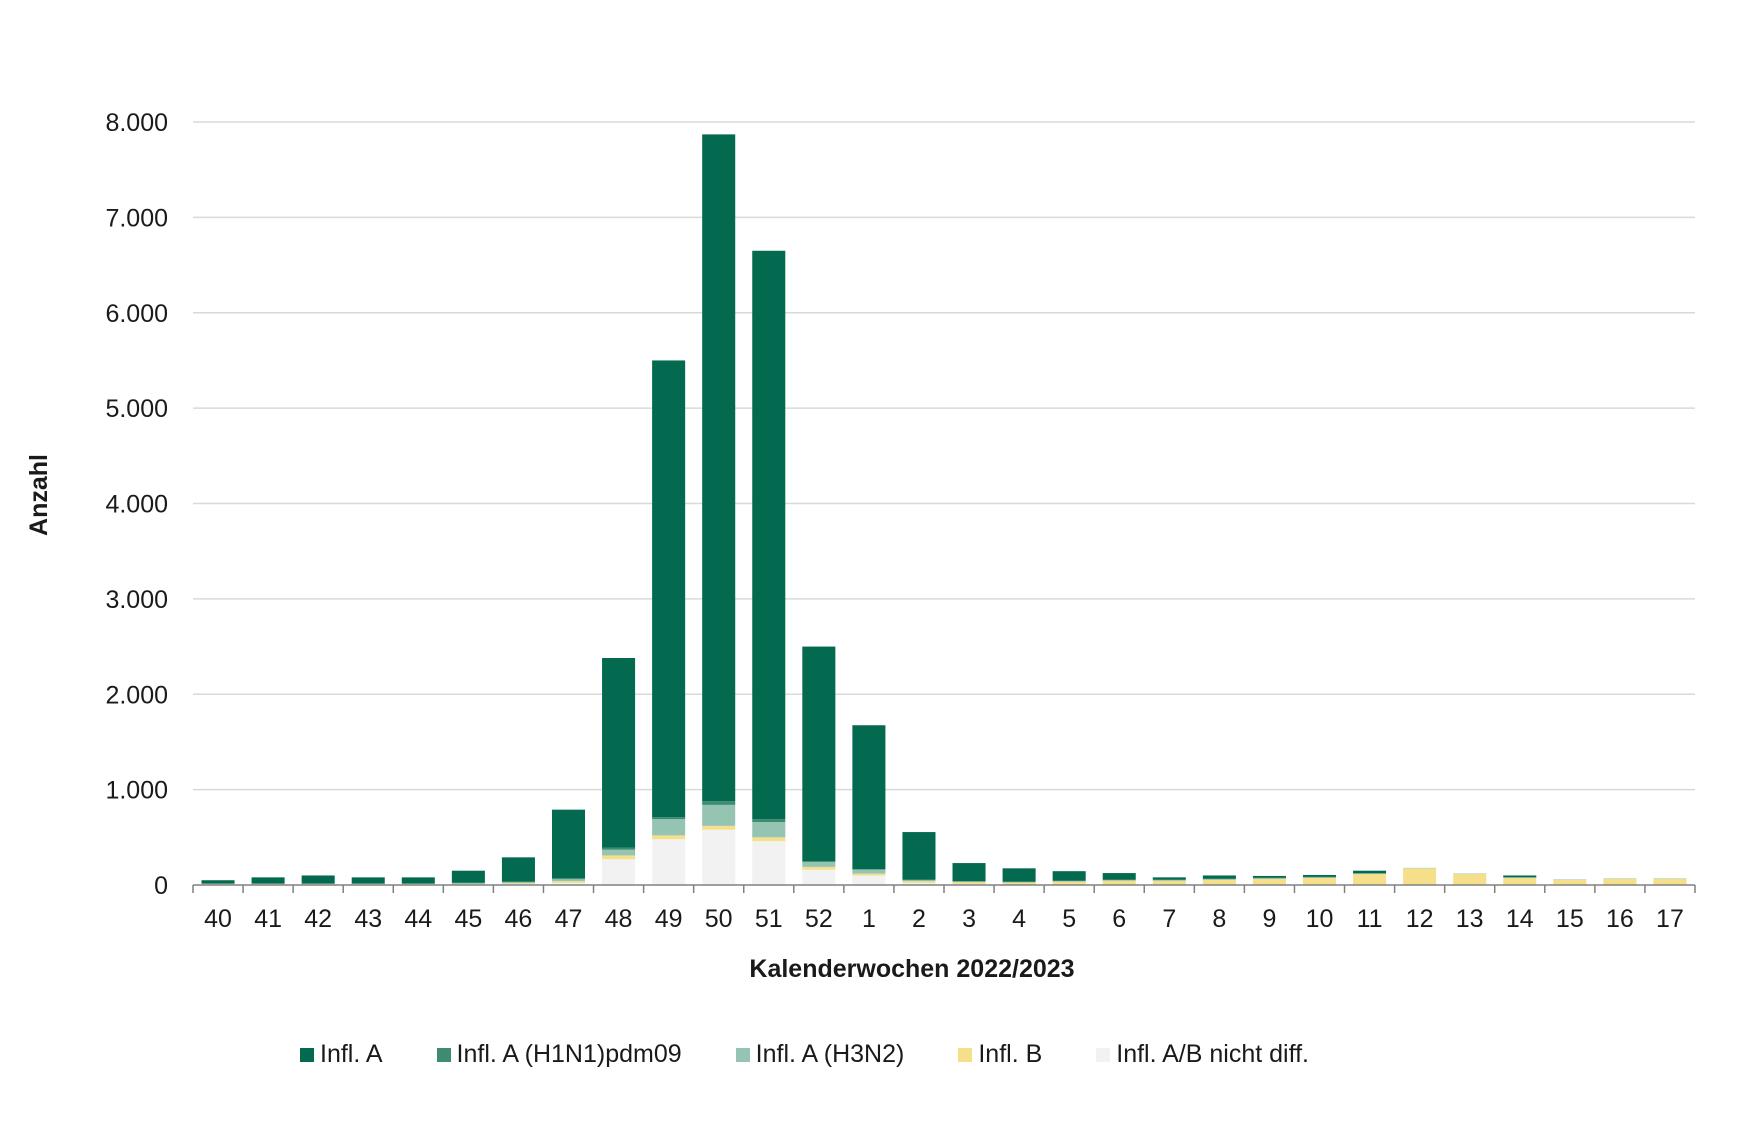  Describe the element at coordinates (1010, 1054) in the screenshot. I see `legend-label: Infl. B` at that location.